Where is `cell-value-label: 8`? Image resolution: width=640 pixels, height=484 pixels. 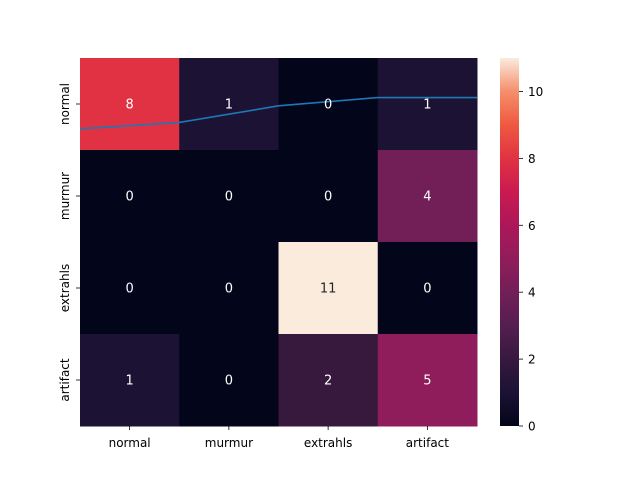 cell-value-label: 8 is located at coordinates (129, 105).